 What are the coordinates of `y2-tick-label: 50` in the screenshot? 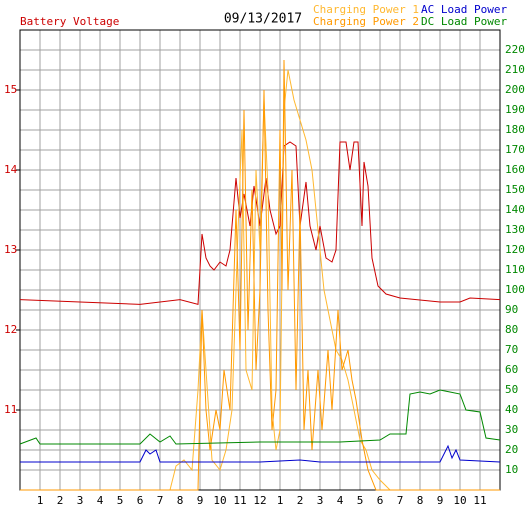 It's located at (511, 389).